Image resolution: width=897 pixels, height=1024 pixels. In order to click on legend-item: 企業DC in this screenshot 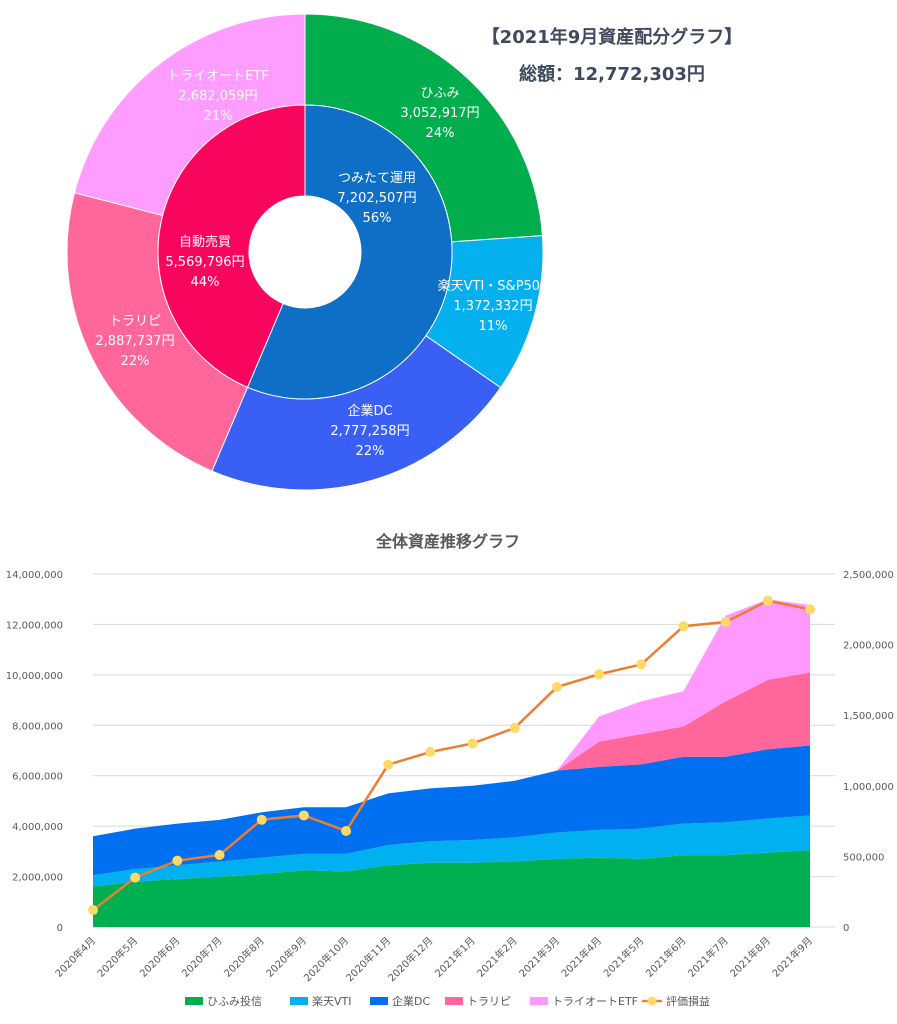, I will do `click(400, 1001)`.